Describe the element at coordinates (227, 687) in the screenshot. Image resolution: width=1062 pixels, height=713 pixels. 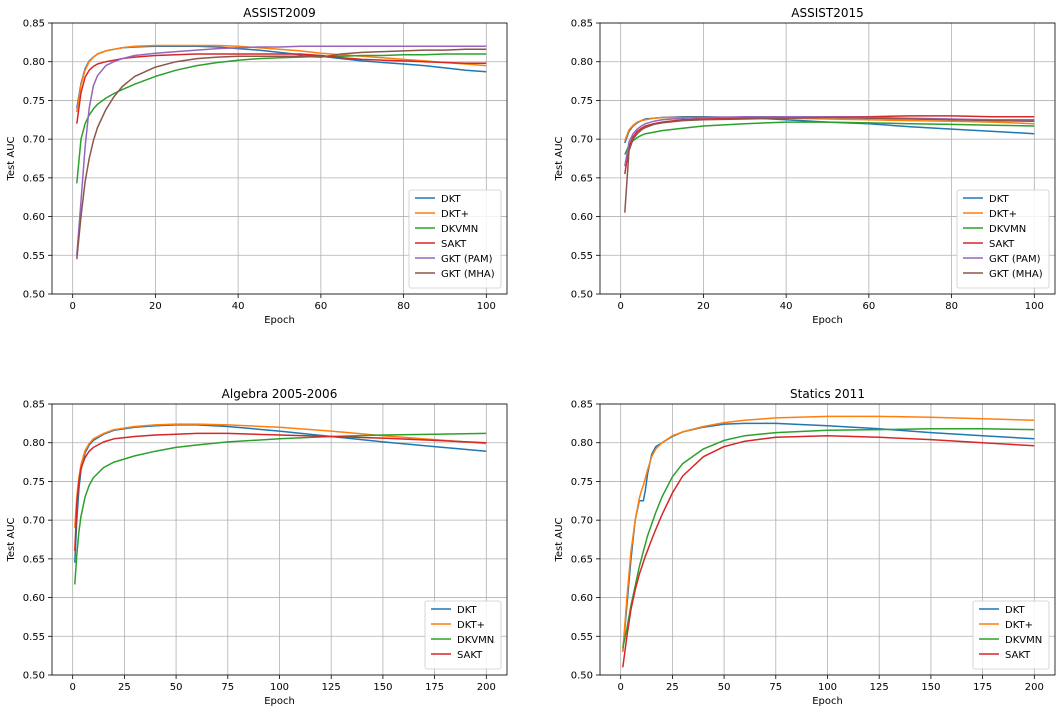
I see `x-tick-label: 75` at that location.